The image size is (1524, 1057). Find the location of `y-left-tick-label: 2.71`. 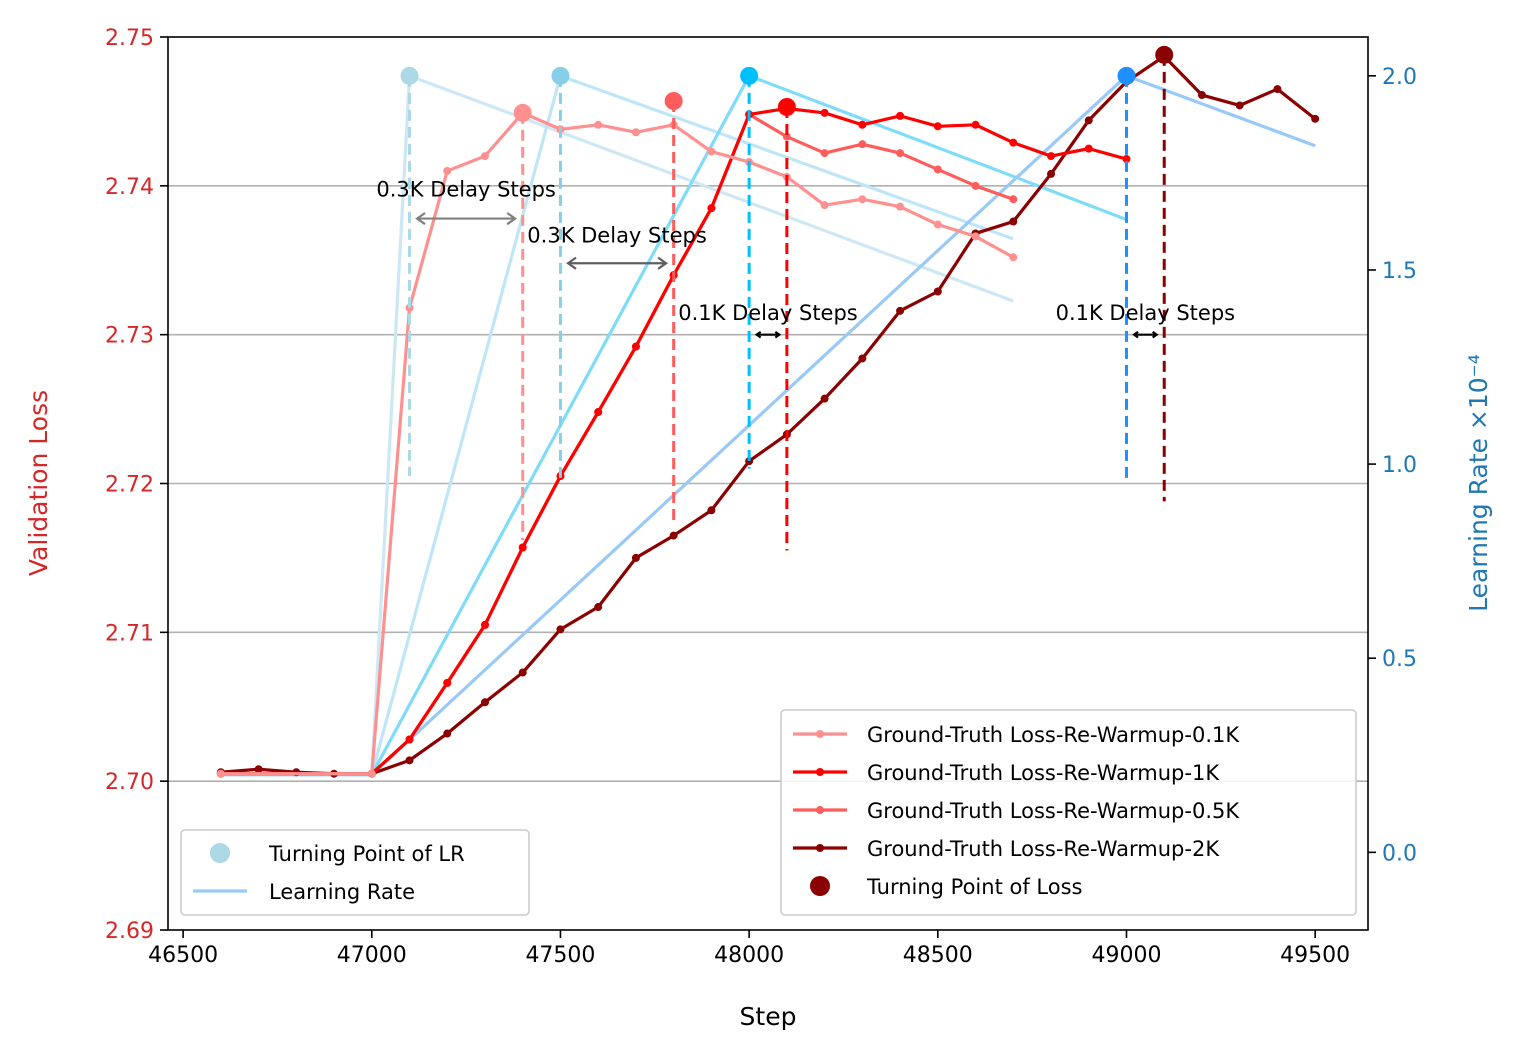

y-left-tick-label: 2.71 is located at coordinates (129, 633).